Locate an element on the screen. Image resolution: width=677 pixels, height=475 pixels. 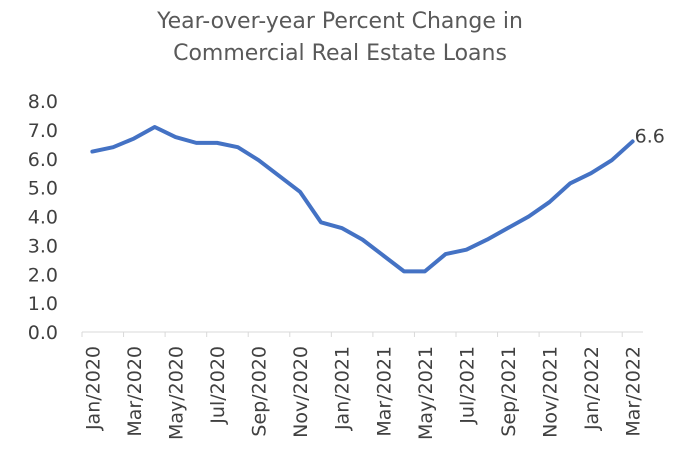
x-tick-label: Jan/2021 is located at coordinates (343, 388).